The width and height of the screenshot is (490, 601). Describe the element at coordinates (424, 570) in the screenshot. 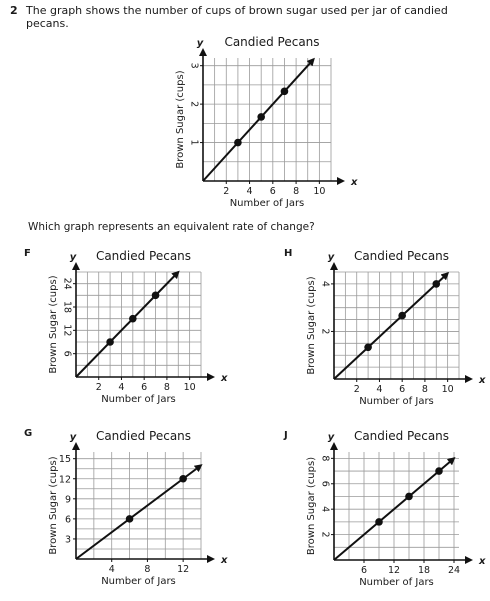

I see `x-tick-label: 18` at that location.